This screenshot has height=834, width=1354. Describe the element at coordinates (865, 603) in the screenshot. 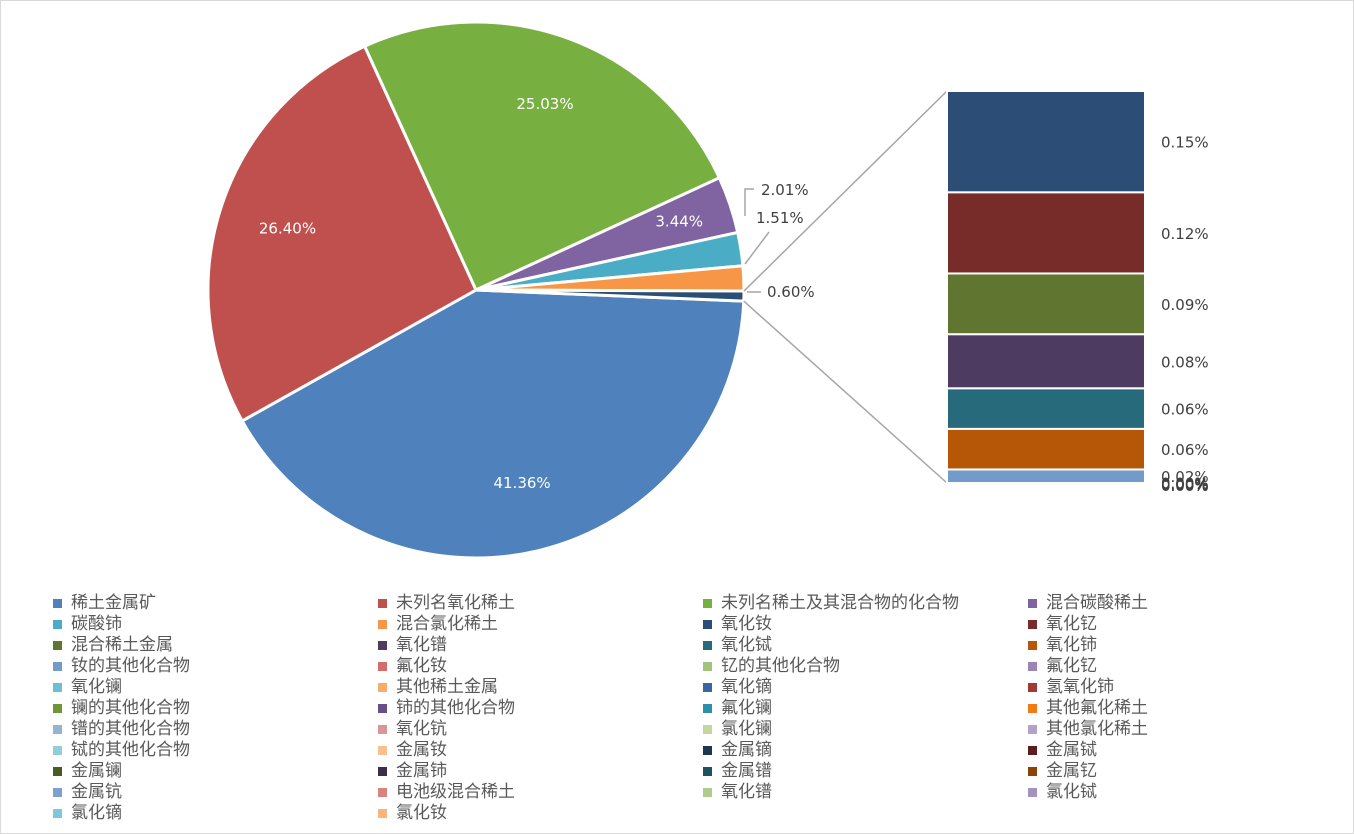

I see `legend-item: 未列名稀土及其混合物的化合物` at that location.